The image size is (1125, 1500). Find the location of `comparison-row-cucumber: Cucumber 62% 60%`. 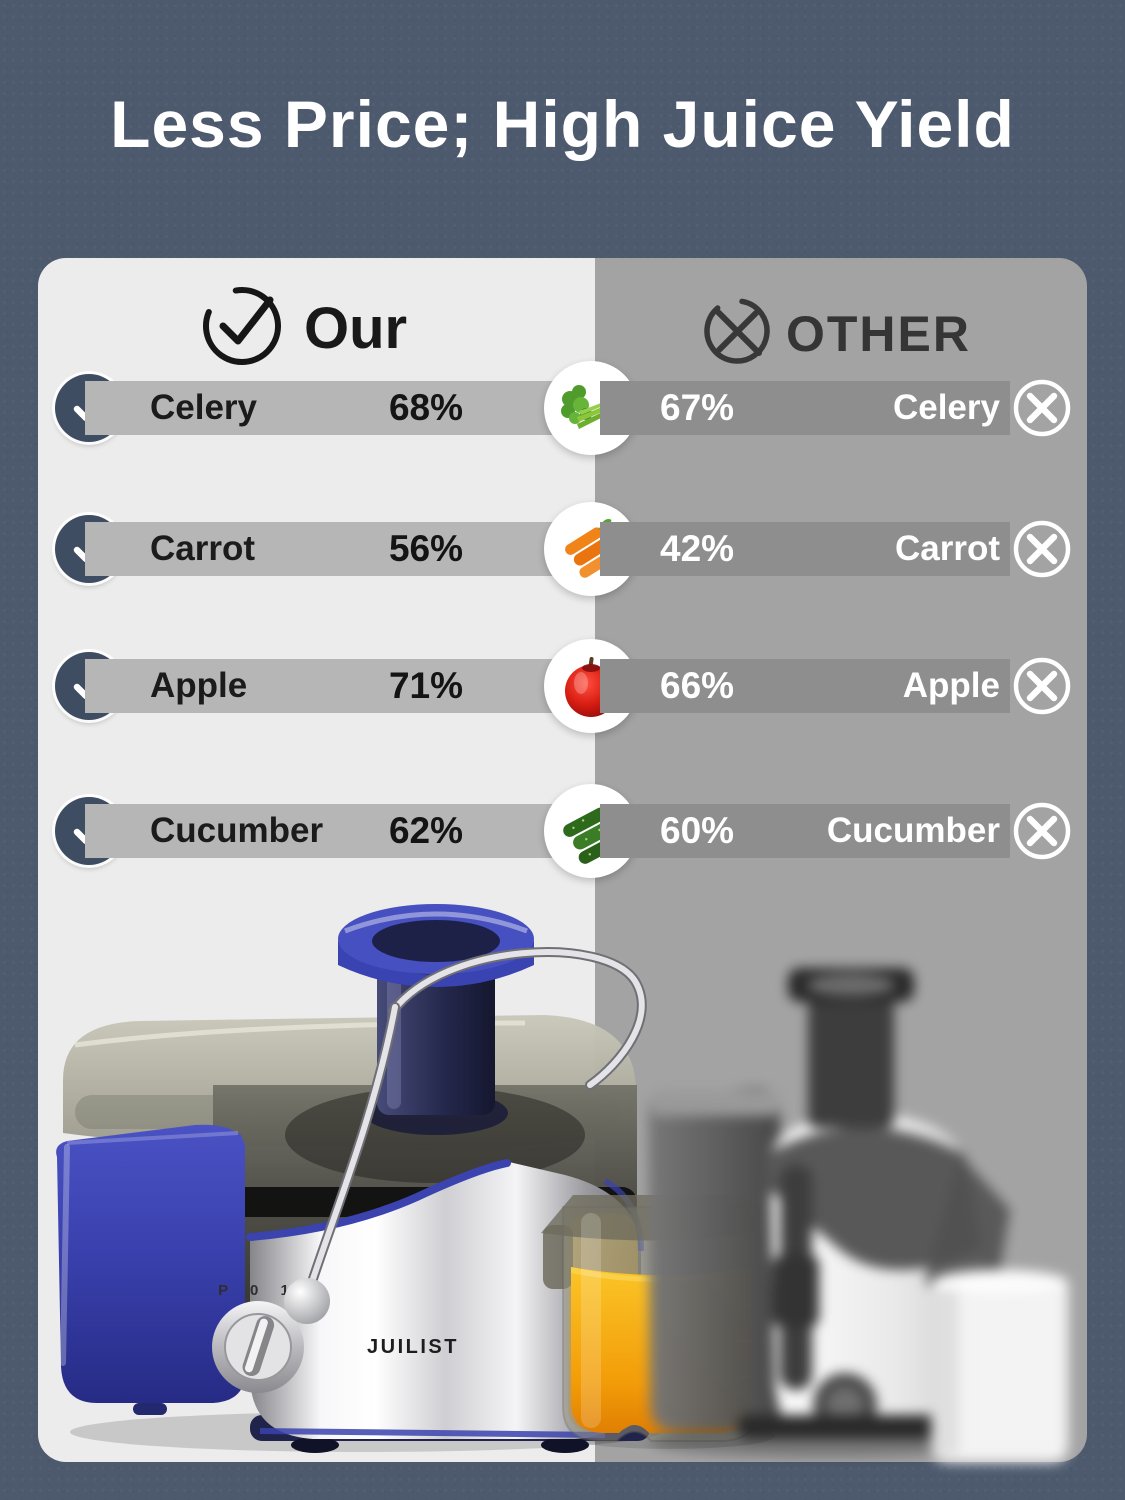

comparison-row-cucumber: Cucumber 62% 60% is located at coordinates (562, 831).